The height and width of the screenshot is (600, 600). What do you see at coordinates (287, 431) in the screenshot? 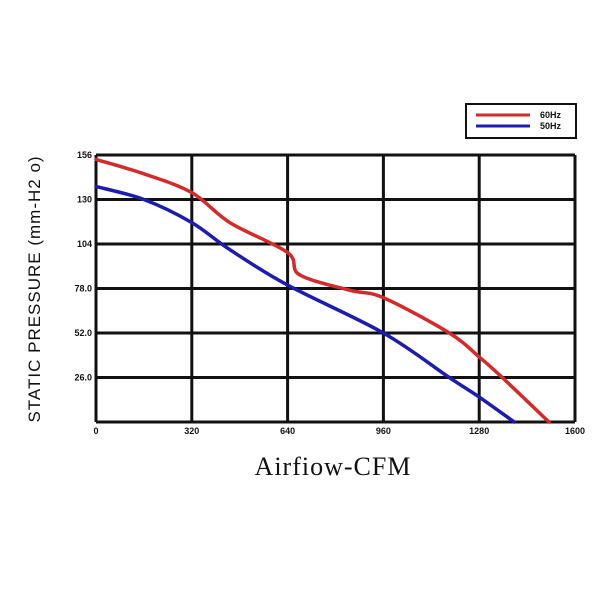
I see `x-tick-label: 640` at bounding box center [287, 431].